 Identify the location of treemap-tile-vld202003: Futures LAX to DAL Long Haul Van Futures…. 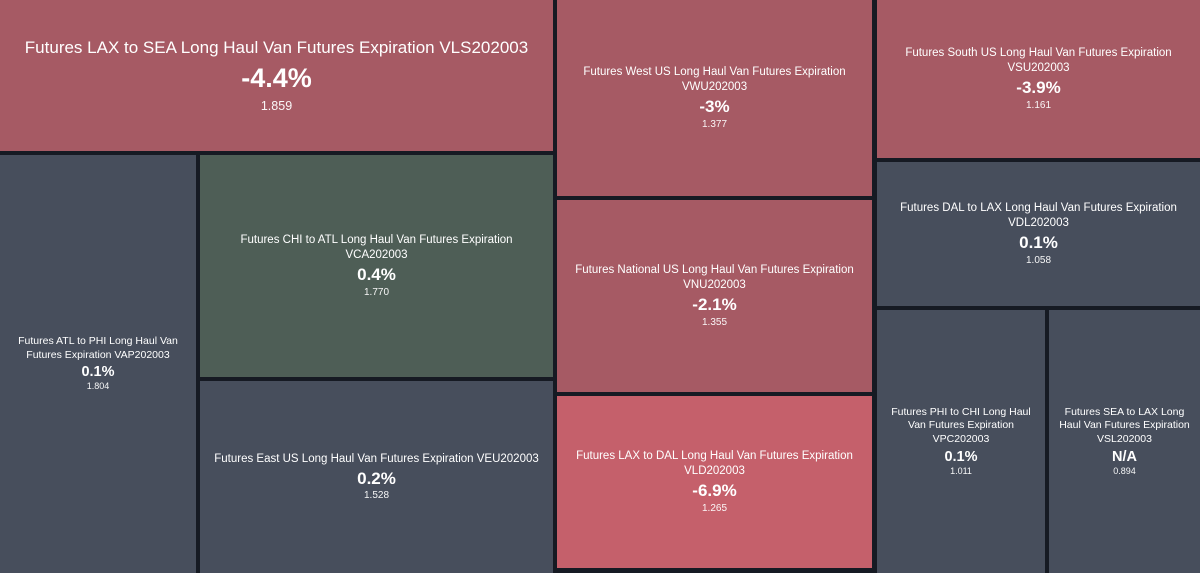
(714, 482).